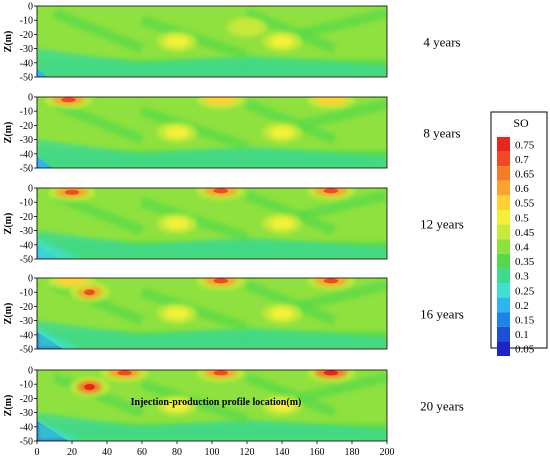 The width and height of the screenshot is (550, 463). Describe the element at coordinates (525, 175) in the screenshot. I see `legend-label: 0.65` at that location.